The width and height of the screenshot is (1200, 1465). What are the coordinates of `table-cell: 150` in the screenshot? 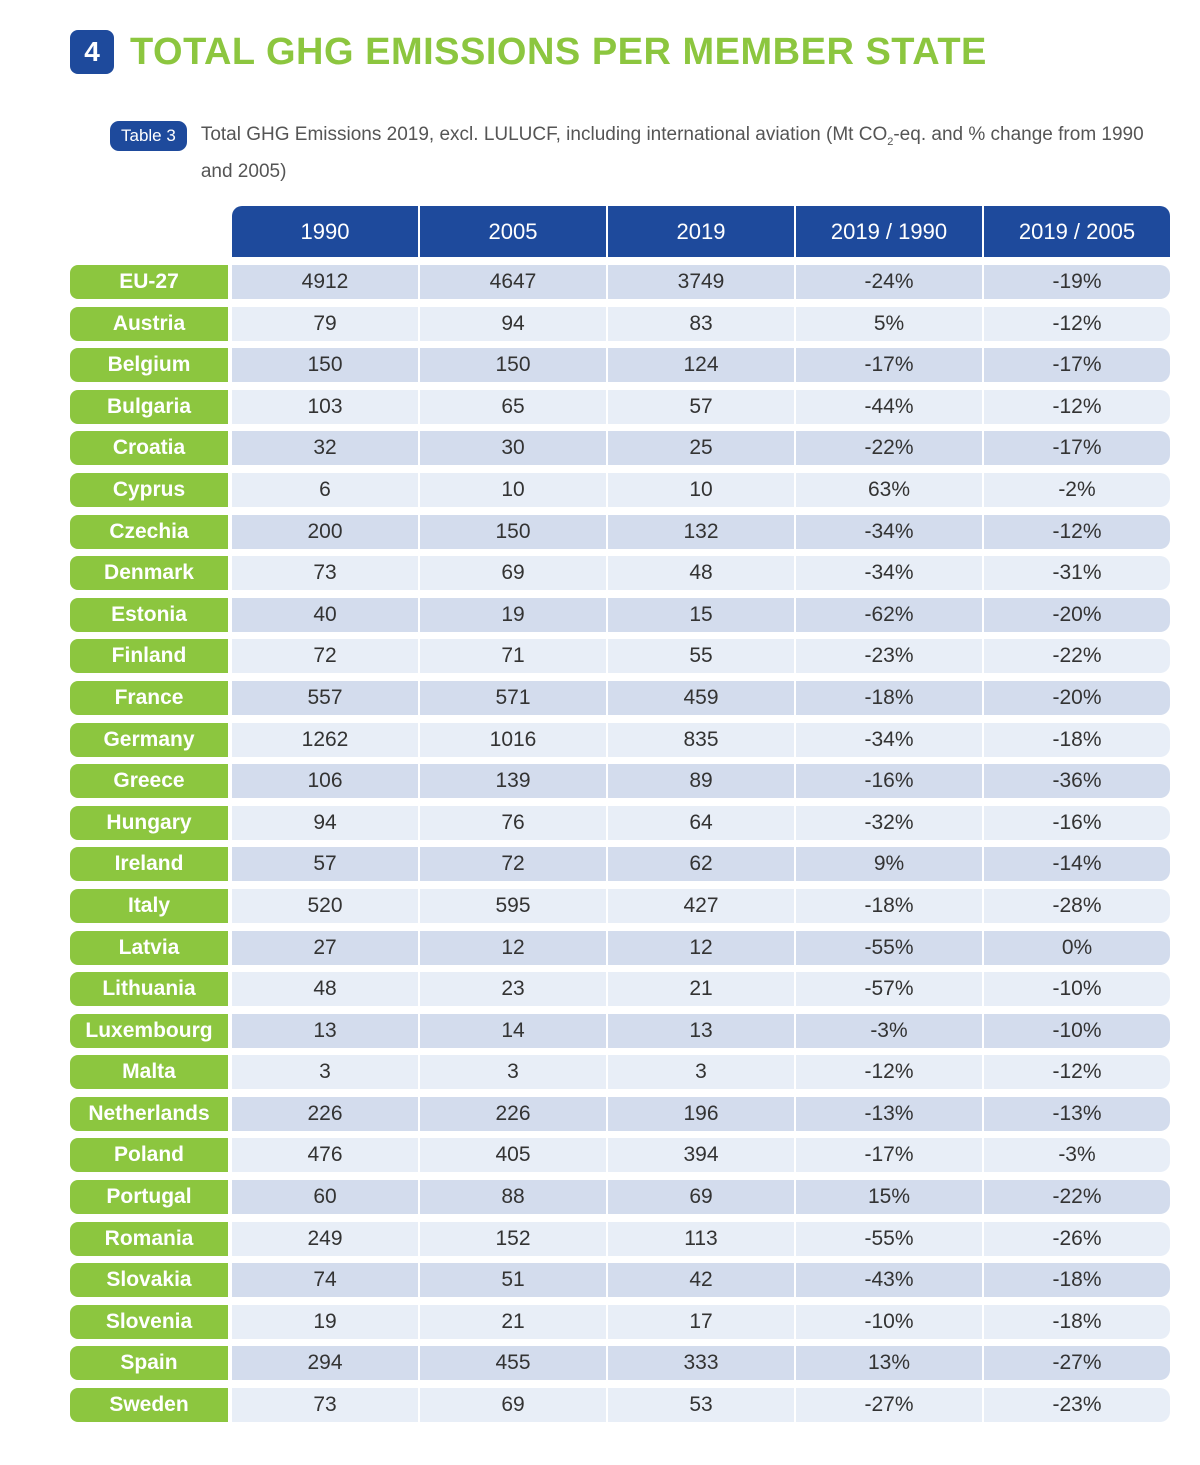 It's located at (325, 365).